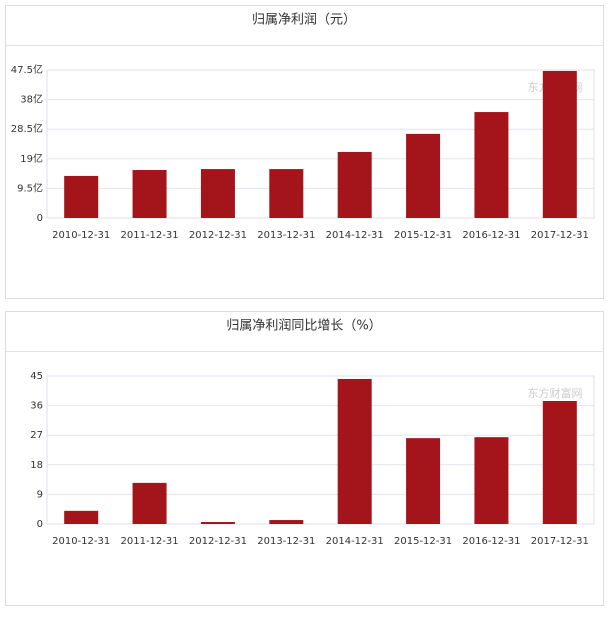 The width and height of the screenshot is (609, 617). I want to click on y-tick-label: 9.5亿, so click(30, 187).